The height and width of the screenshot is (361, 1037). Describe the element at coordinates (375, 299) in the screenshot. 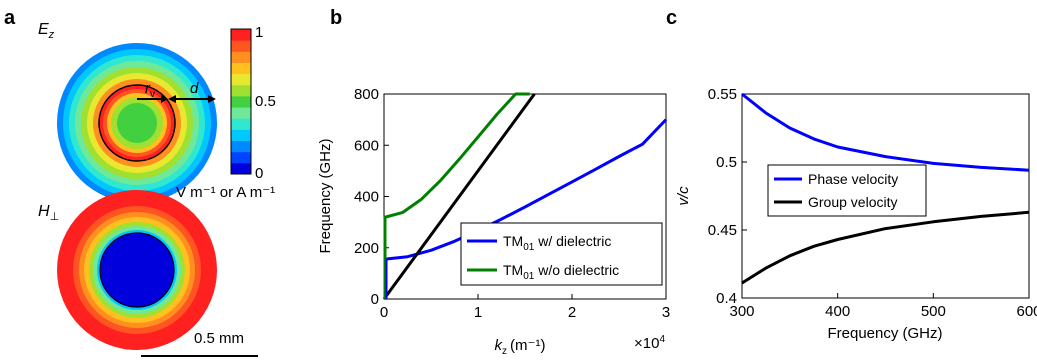

I see `plot-b-ytick-label-0: 0` at that location.